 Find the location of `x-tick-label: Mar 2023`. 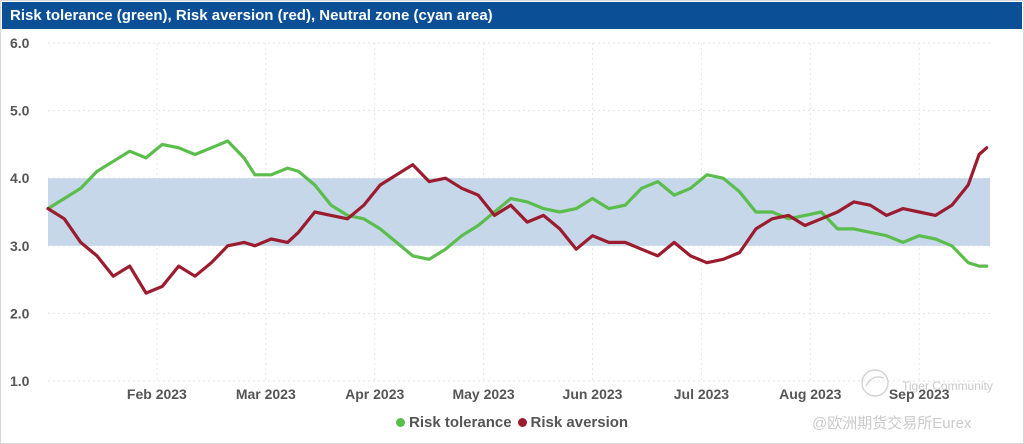

x-tick-label: Mar 2023 is located at coordinates (266, 394).